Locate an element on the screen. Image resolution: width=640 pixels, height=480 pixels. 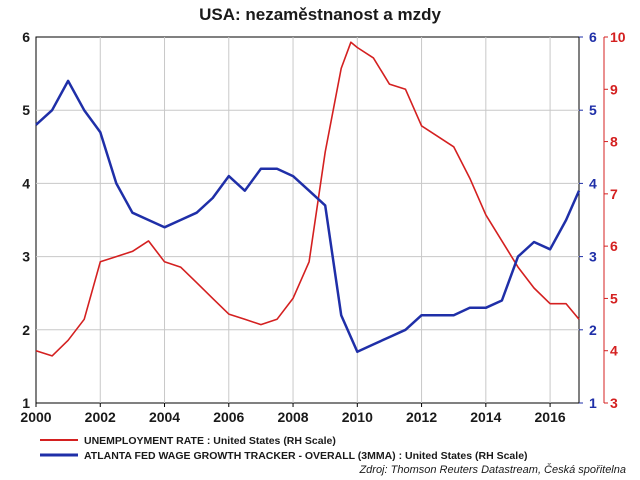
x-tick-label: 2010 is located at coordinates (357, 417).